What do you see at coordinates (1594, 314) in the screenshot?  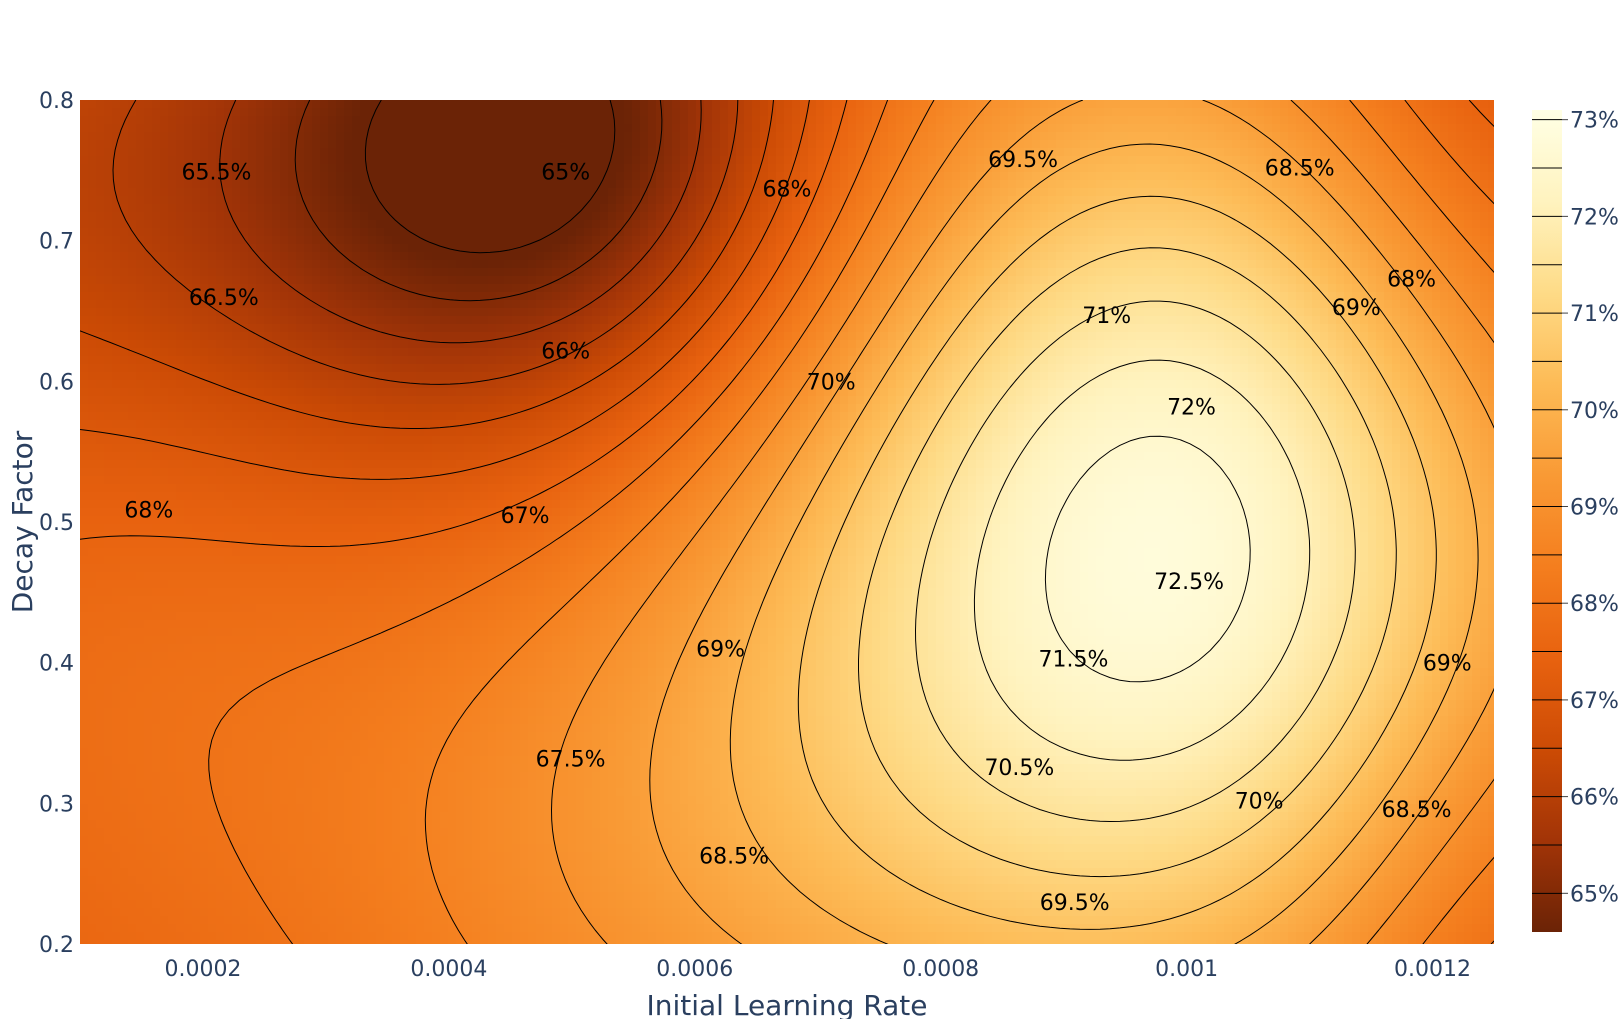 I see `colorbar-tick-label: 71%` at bounding box center [1594, 314].